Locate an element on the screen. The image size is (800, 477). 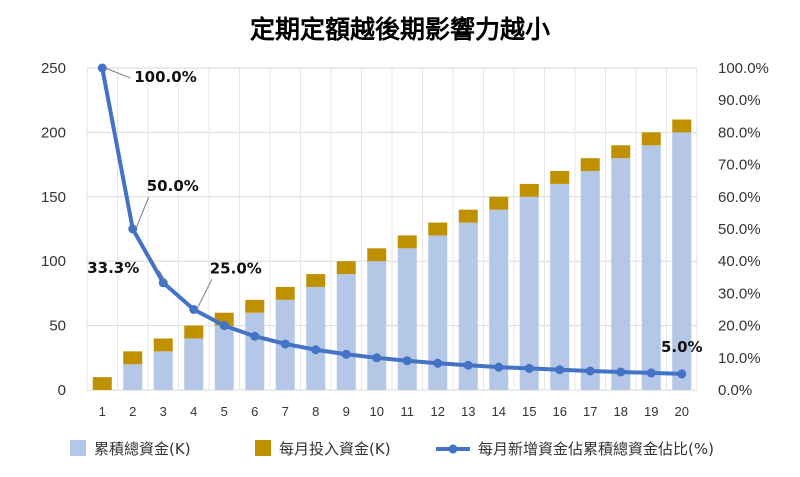
x-axis-tick-label: 18 is located at coordinates (621, 411).